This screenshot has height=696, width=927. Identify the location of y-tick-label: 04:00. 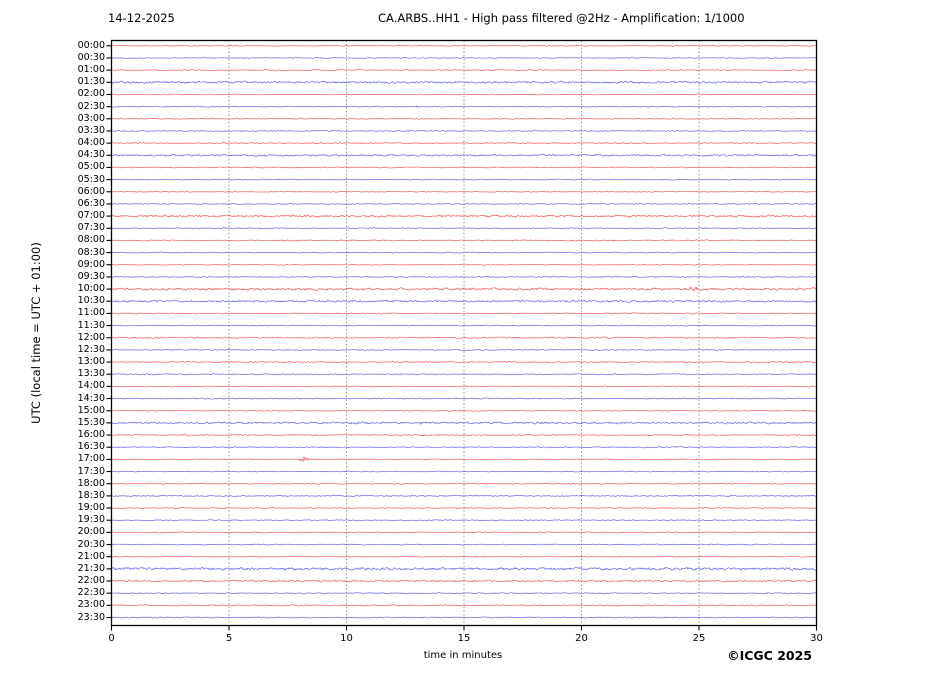
(91, 143).